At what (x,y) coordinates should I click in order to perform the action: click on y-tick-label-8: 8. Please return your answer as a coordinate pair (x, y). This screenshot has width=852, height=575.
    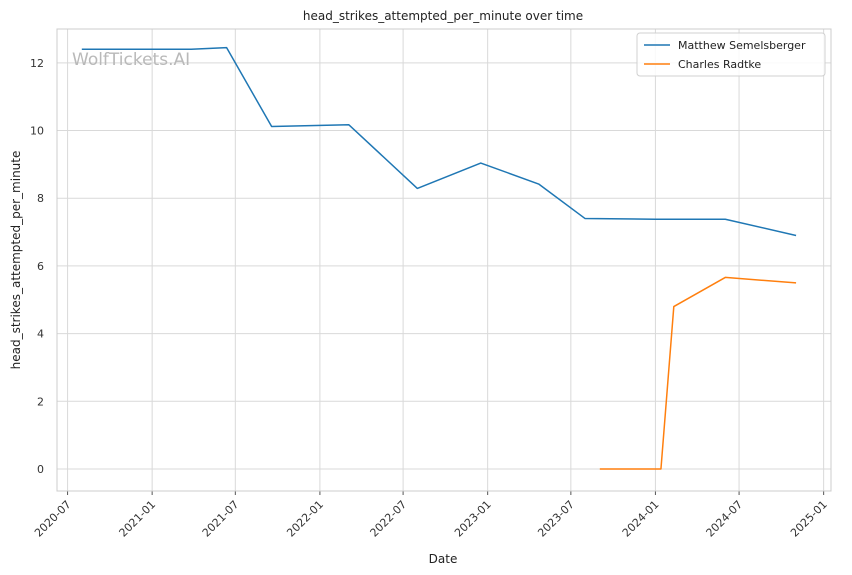
    Looking at the image, I should click on (40, 198).